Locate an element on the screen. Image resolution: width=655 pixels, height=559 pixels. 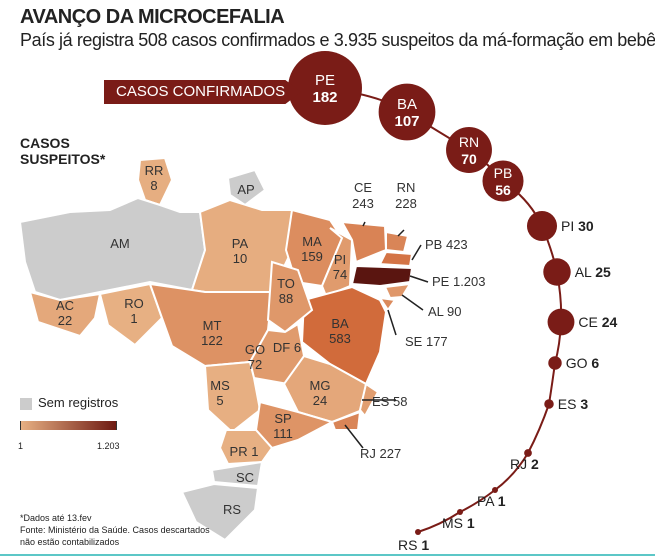
state-code: PI is located at coordinates (340, 259).